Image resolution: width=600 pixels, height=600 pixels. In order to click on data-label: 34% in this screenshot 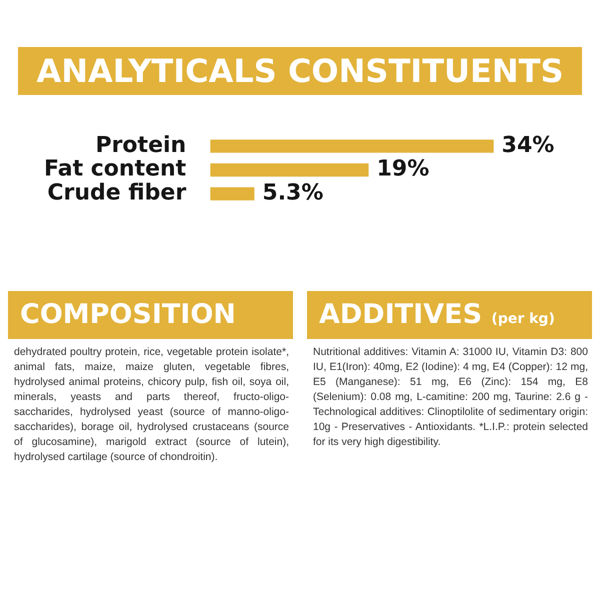, I will do `click(528, 145)`.